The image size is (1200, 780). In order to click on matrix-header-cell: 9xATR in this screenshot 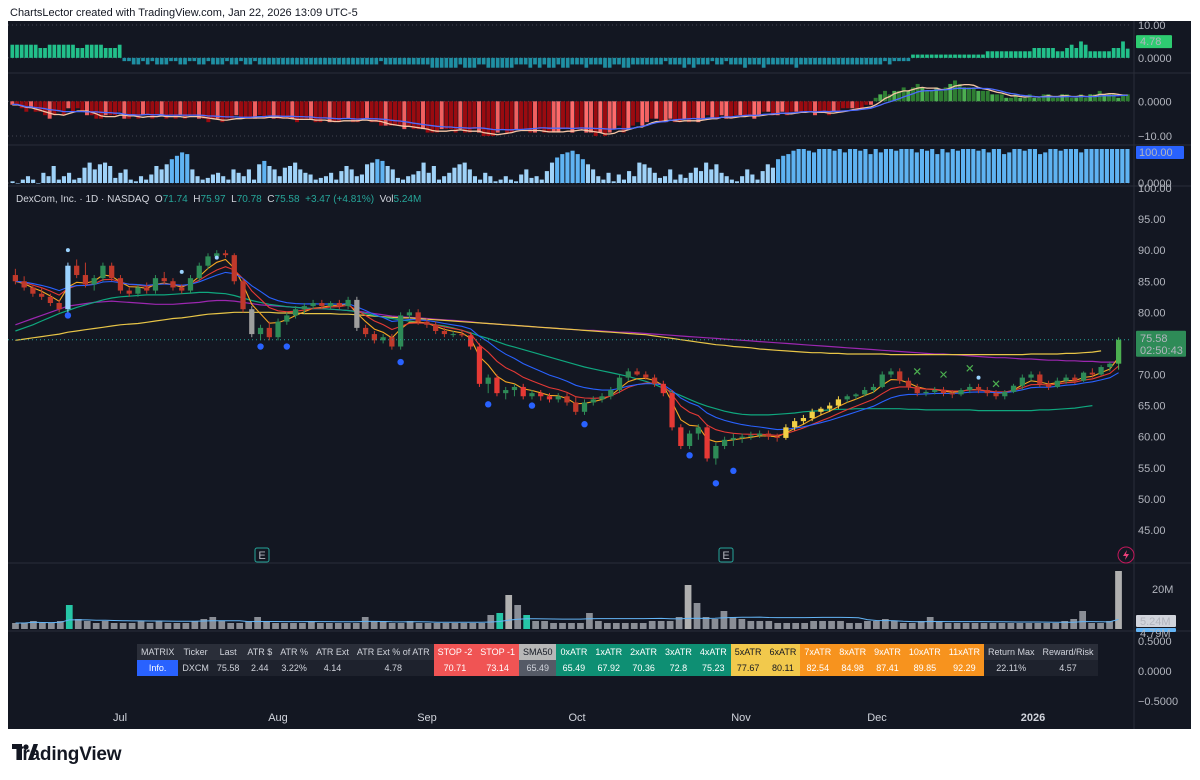, I will do `click(887, 652)`.